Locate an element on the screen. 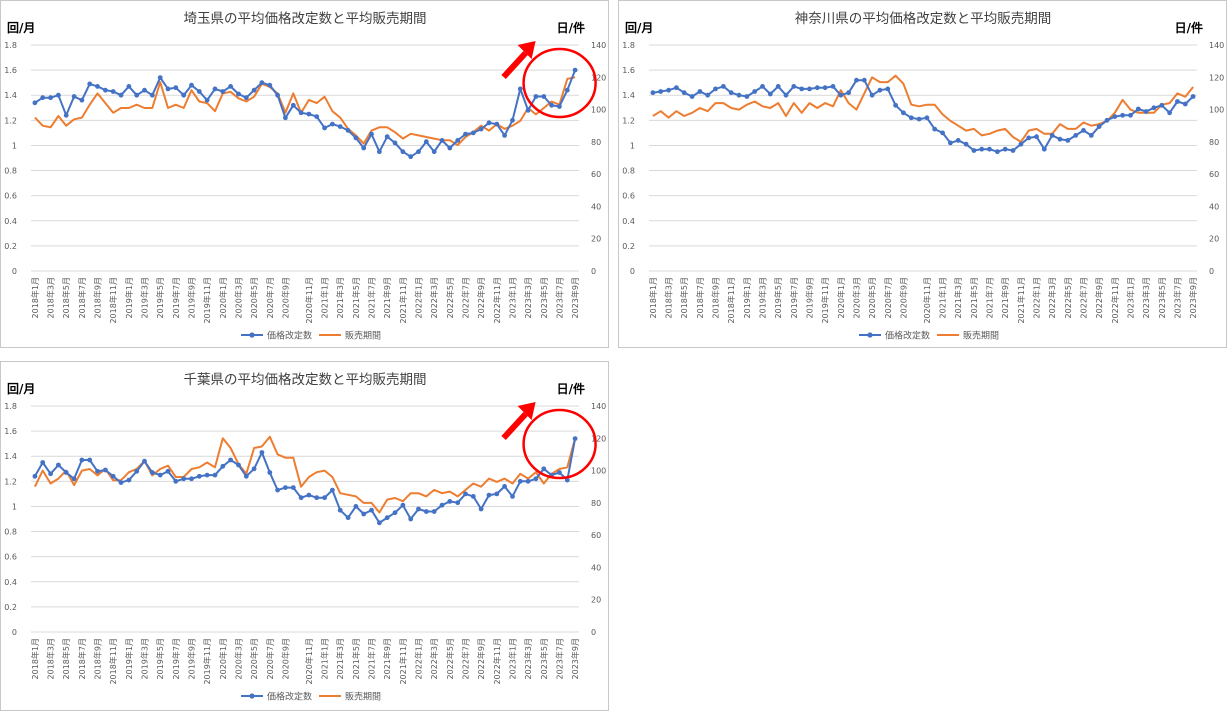 Image resolution: width=1227 pixels, height=712 pixels. highlight-circle is located at coordinates (559, 83).